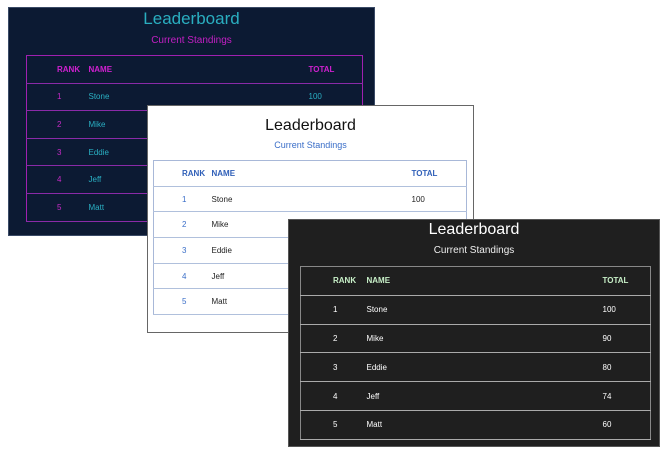 This screenshot has height=458, width=669. What do you see at coordinates (475, 367) in the screenshot?
I see `table-row: 3 Eddie 80` at bounding box center [475, 367].